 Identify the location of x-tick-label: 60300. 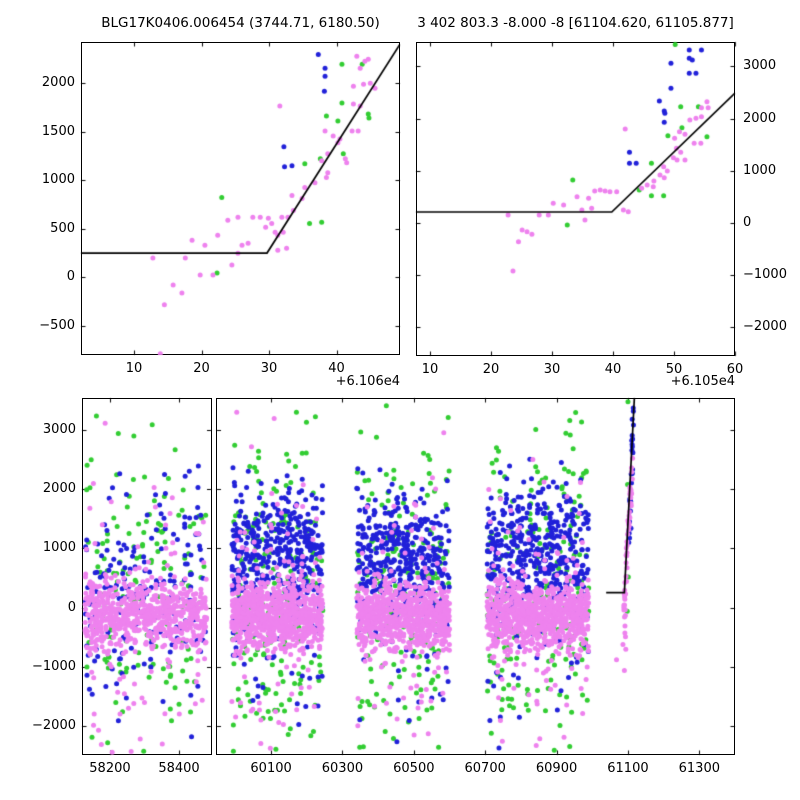
(342, 768).